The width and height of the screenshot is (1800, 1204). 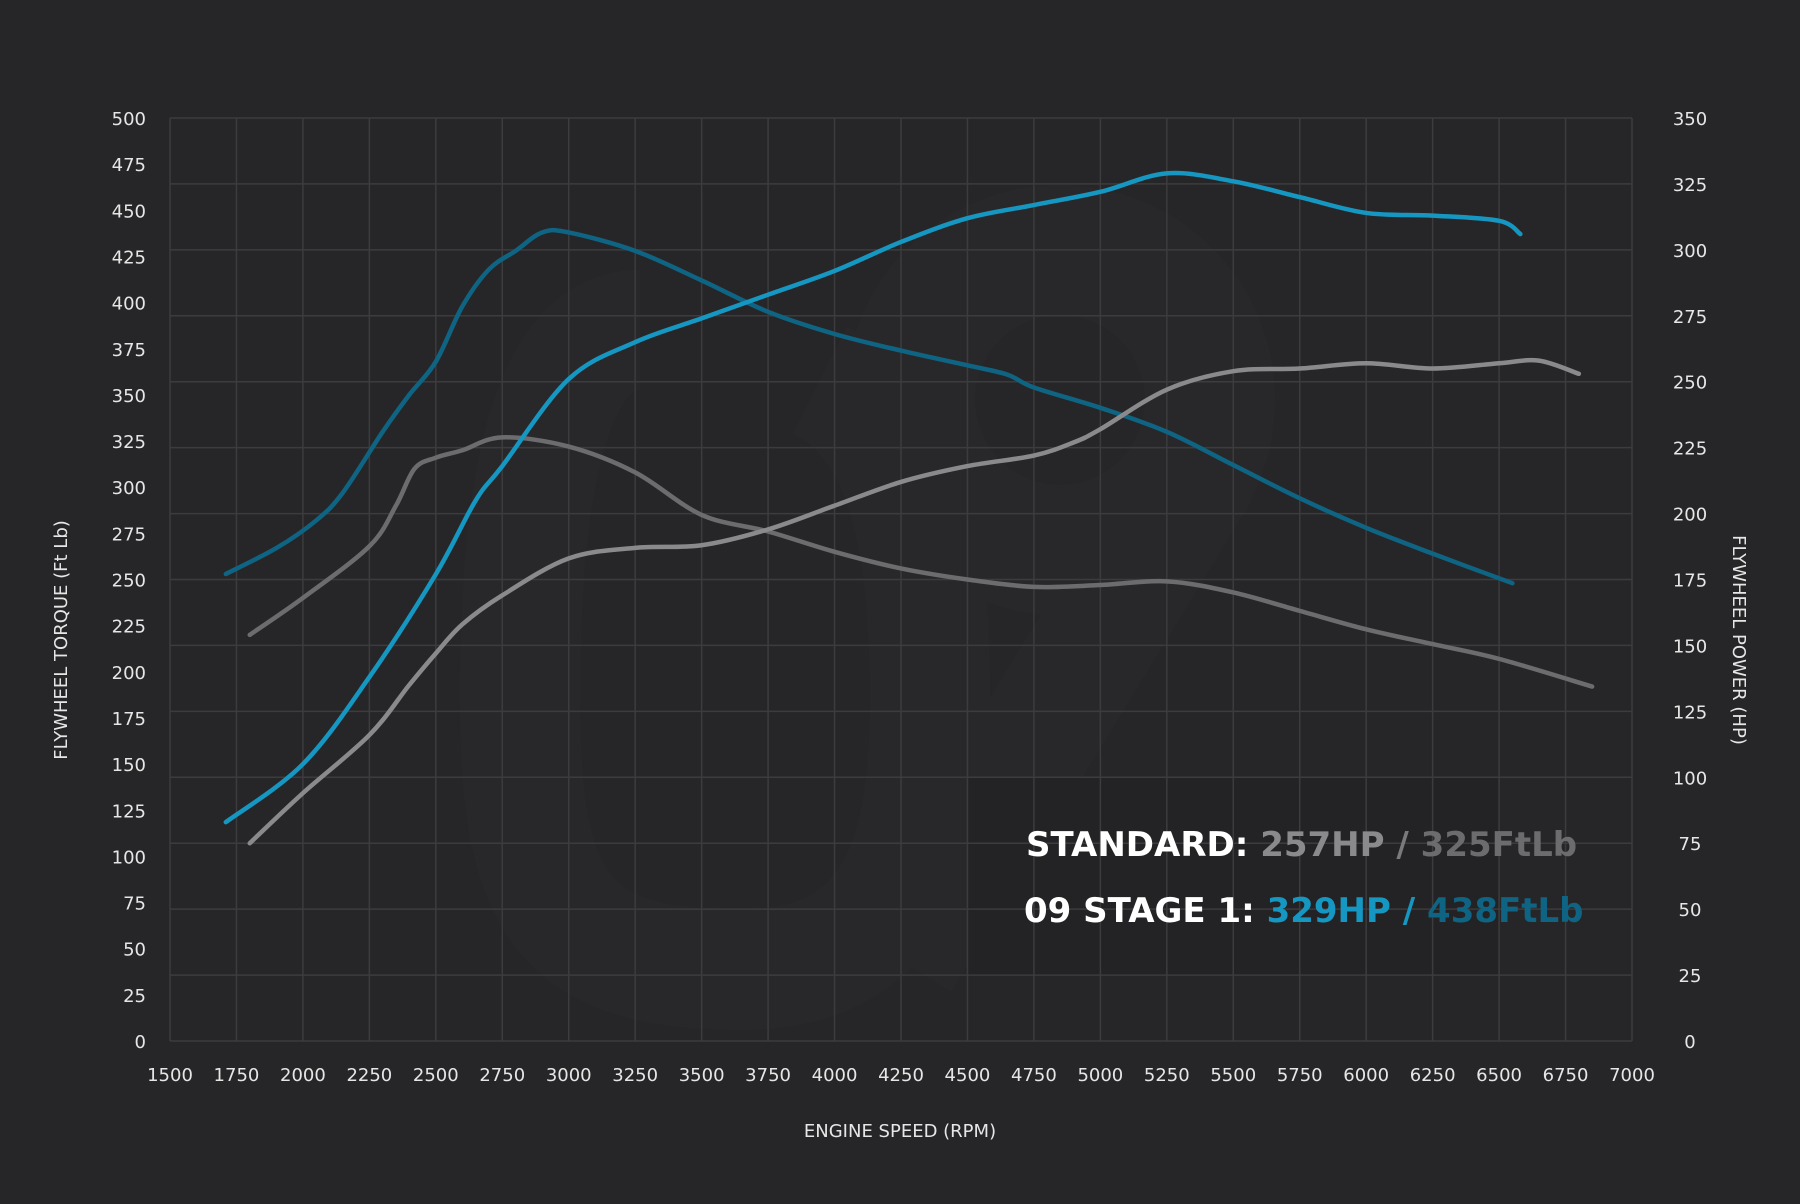 I want to click on x-tick-label: 3750, so click(x=768, y=1075).